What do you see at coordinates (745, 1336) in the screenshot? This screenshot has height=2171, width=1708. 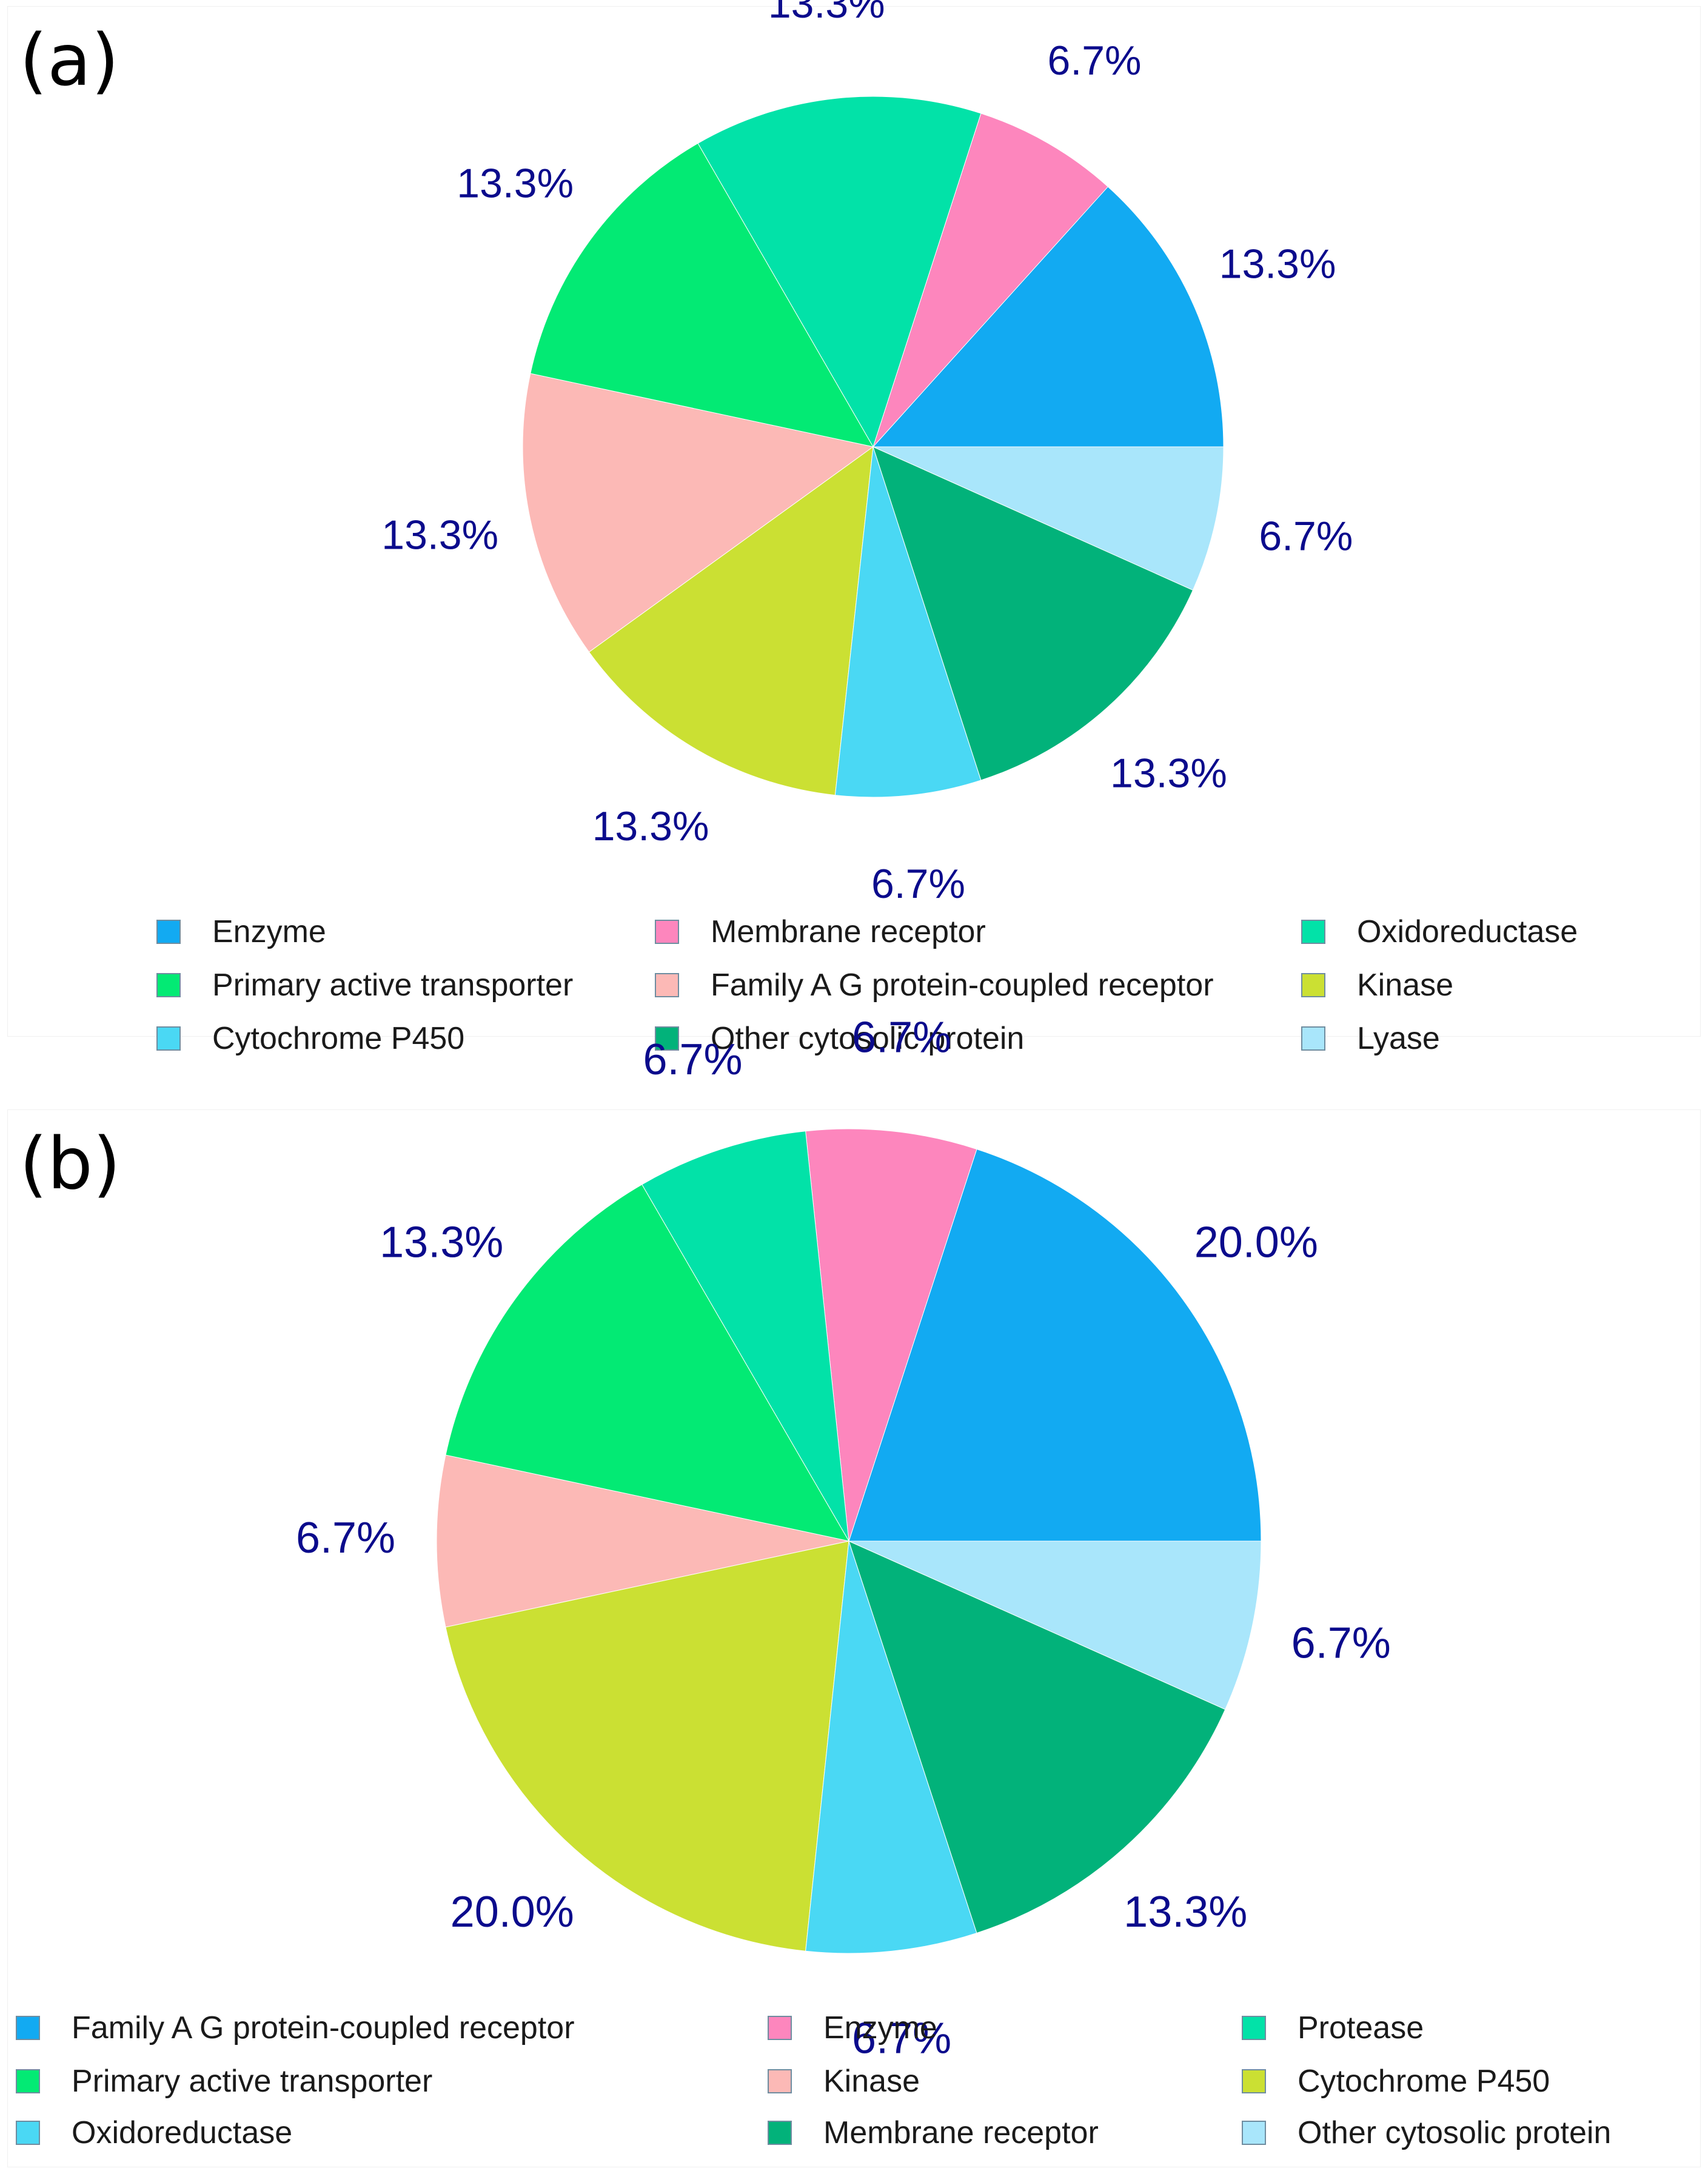 I see `pie-slice-protease` at bounding box center [745, 1336].